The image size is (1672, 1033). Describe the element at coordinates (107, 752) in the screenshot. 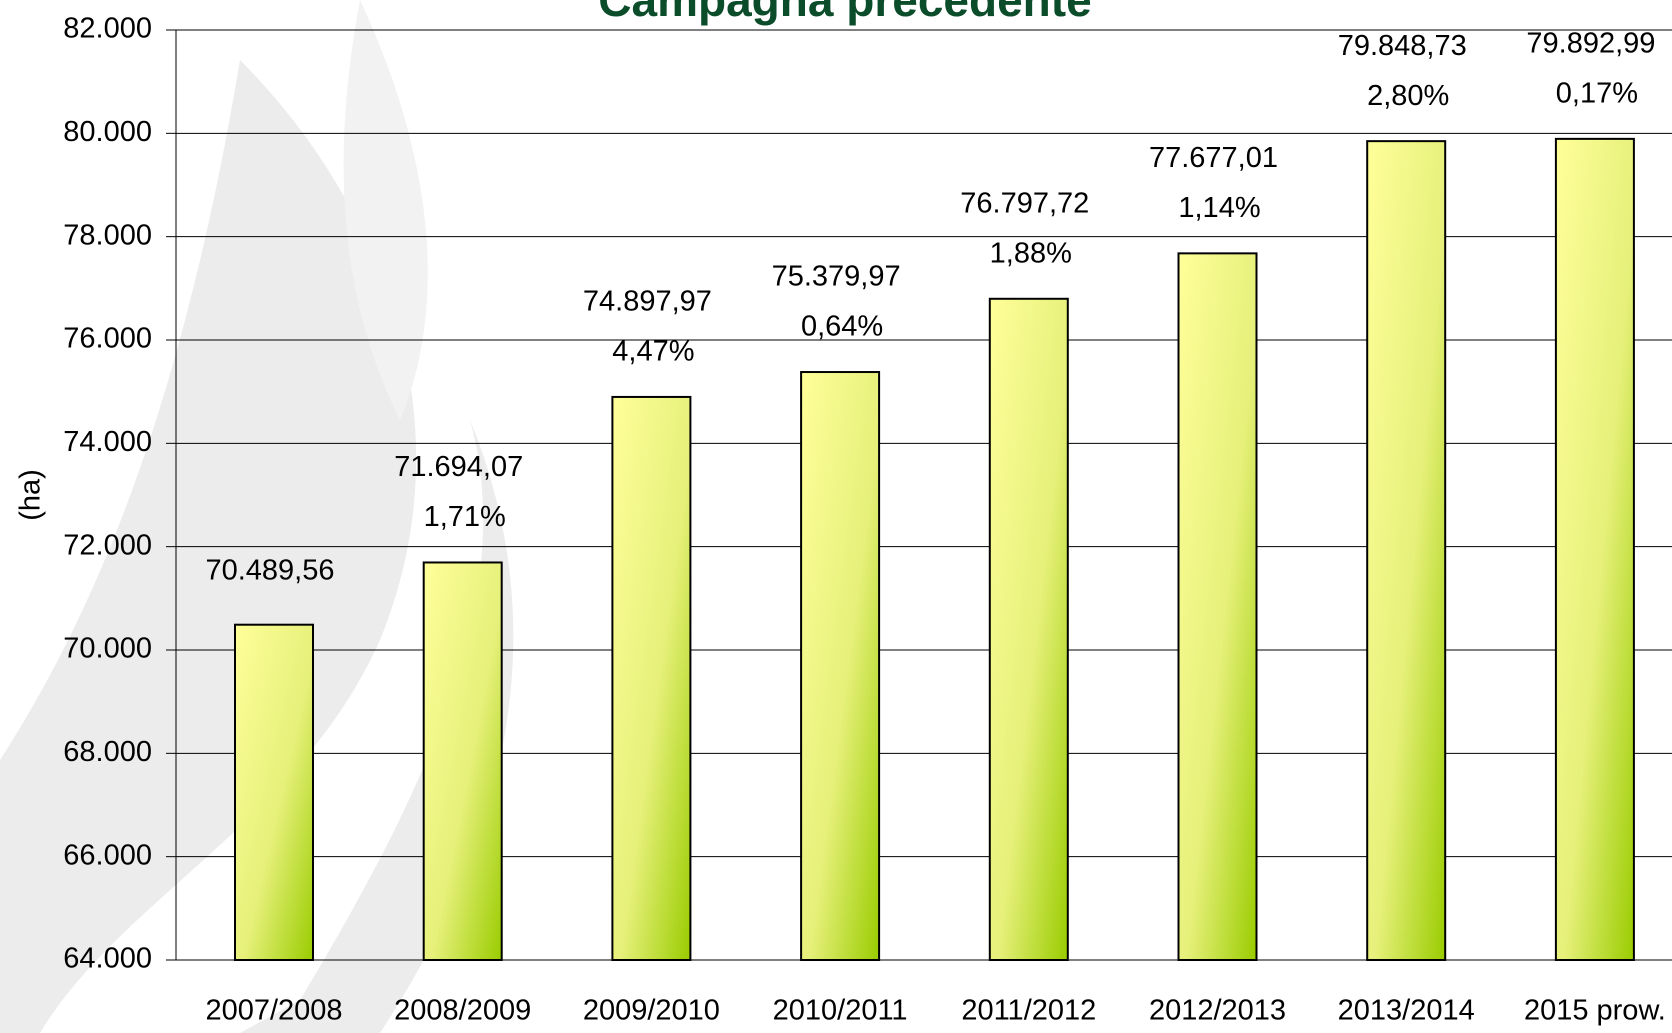

I see `y-tick-label: 68.000` at that location.